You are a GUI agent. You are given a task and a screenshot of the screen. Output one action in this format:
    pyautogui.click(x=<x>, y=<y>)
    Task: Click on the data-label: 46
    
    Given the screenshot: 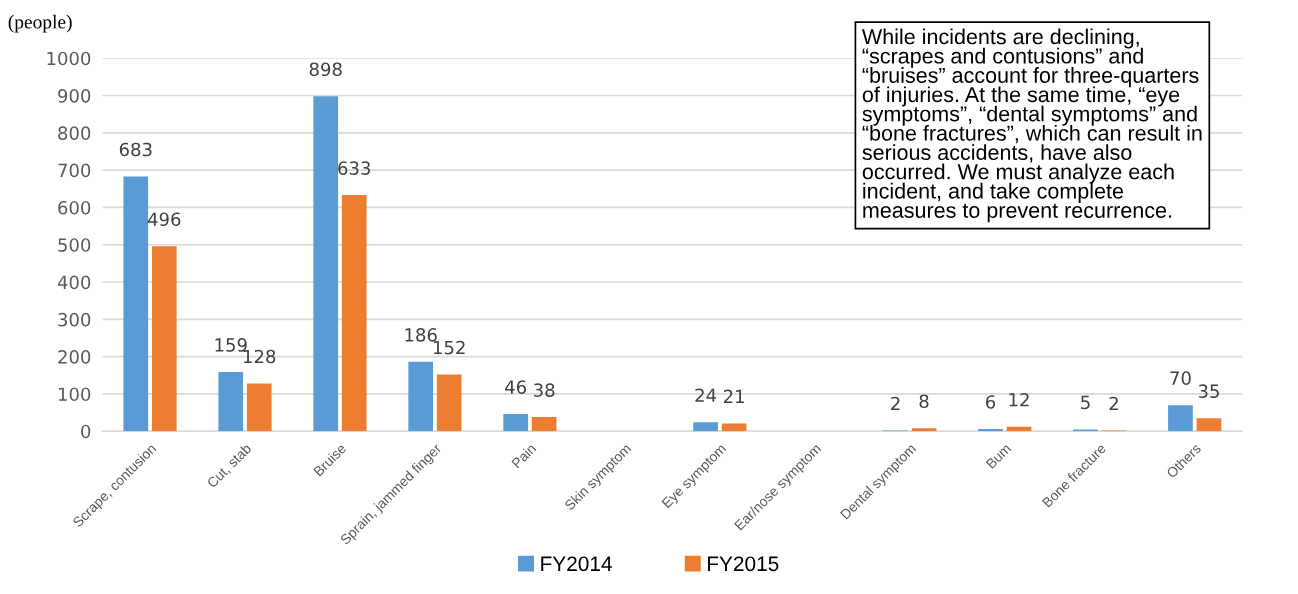 What is the action you would take?
    pyautogui.click(x=516, y=387)
    